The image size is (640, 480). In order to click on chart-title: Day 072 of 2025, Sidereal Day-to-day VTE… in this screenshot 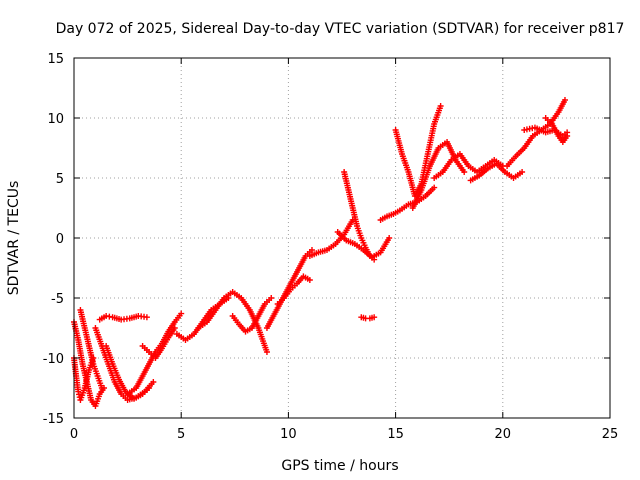, I will do `click(340, 29)`.